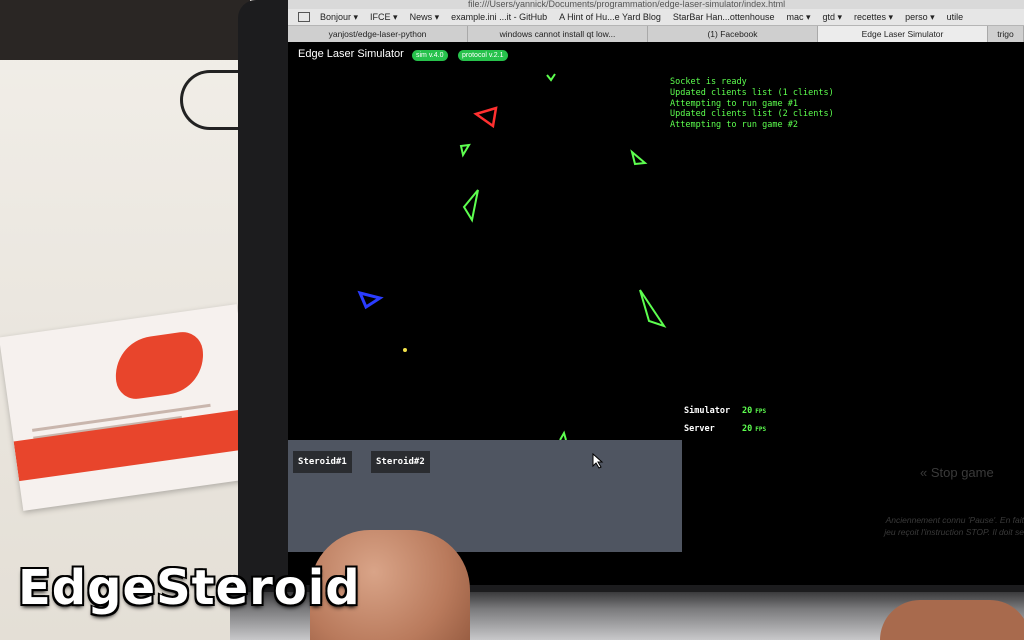 The height and width of the screenshot is (640, 1024). I want to click on background-shadow, so click(125, 30).